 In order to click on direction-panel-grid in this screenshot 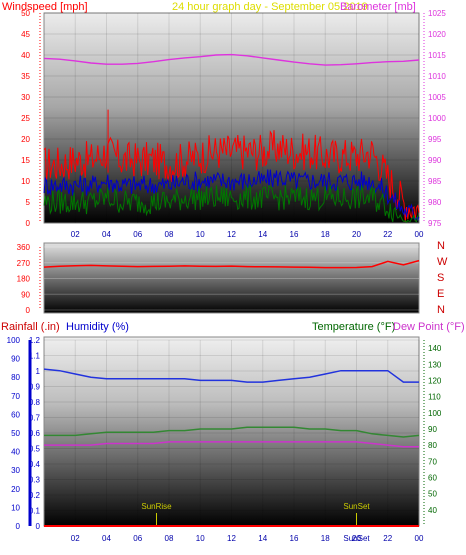, I will do `click(231, 278)`.